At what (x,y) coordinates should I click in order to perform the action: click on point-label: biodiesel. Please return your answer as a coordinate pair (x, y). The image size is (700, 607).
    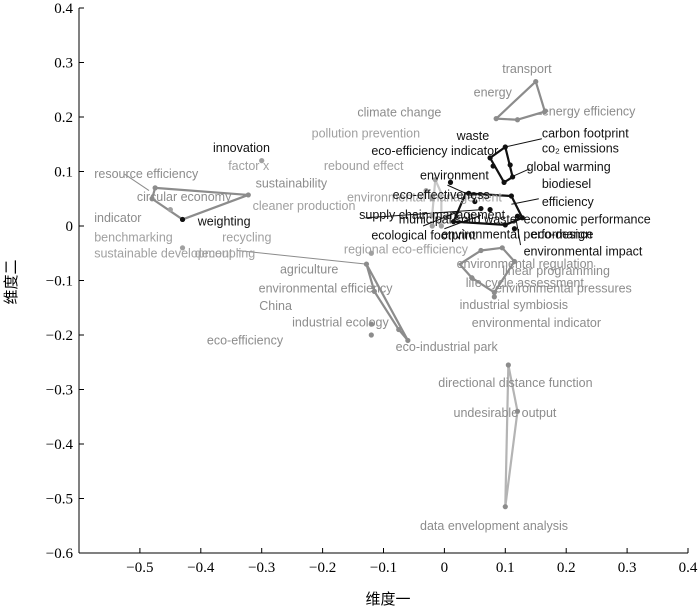
    Looking at the image, I should click on (566, 184).